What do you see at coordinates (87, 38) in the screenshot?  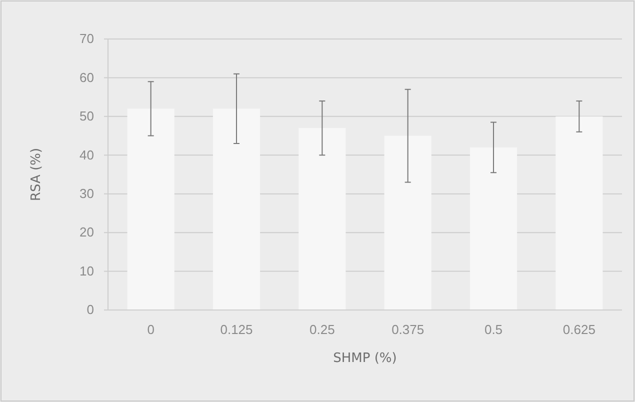 I see `y-tick-label: 70` at bounding box center [87, 38].